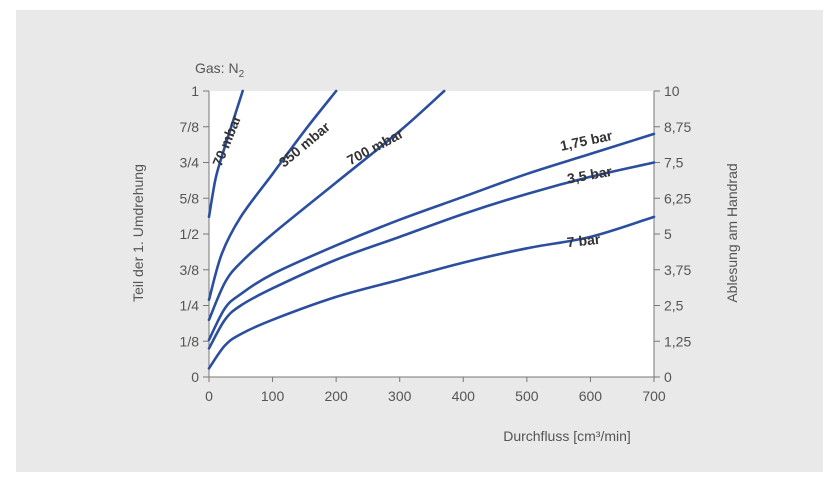 The image size is (839, 482). I want to click on y-tick-label-right: 6,25, so click(677, 198).